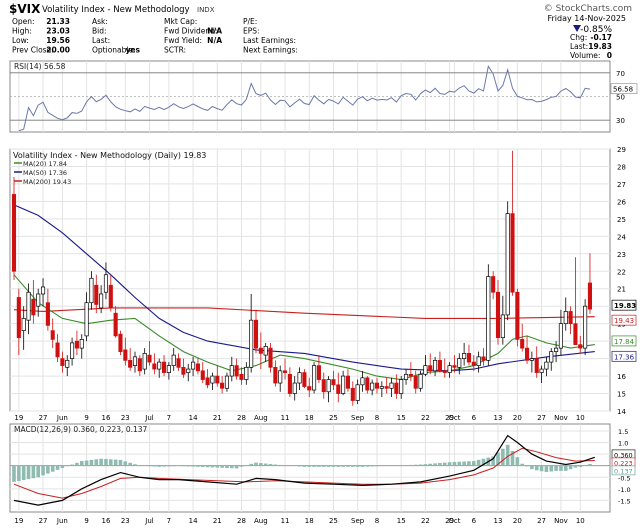 This screenshot has width=640, height=528. Describe the element at coordinates (33, 50) in the screenshot. I see `quote-label: Prev Close:` at that location.